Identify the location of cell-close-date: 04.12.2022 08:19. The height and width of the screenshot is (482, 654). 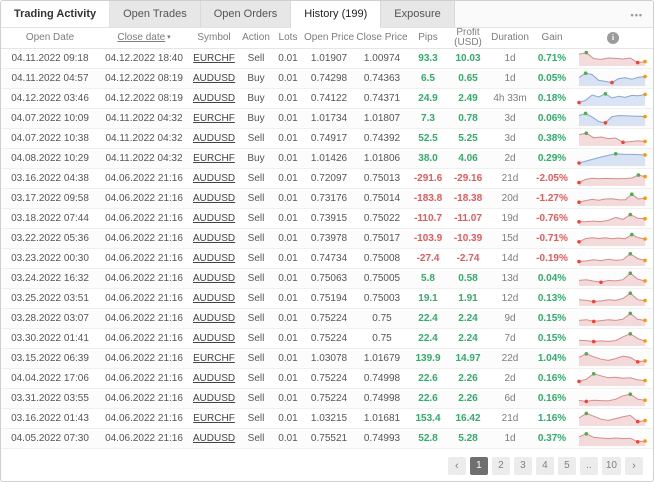
(144, 98).